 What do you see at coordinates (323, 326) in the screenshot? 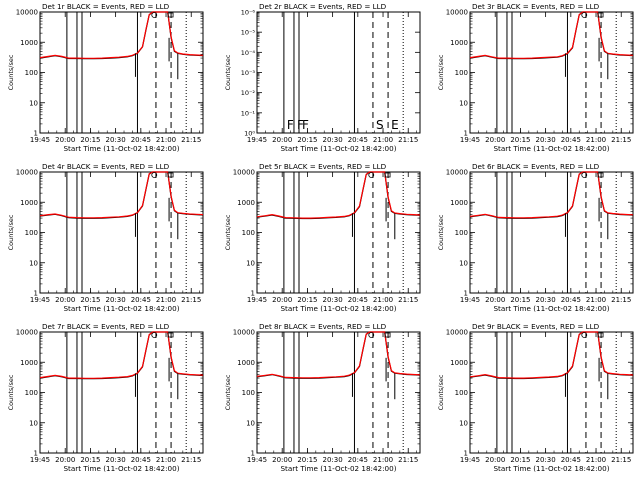
I see `panel-title: Det 8r BLACK = Events, RED = LLD` at bounding box center [323, 326].